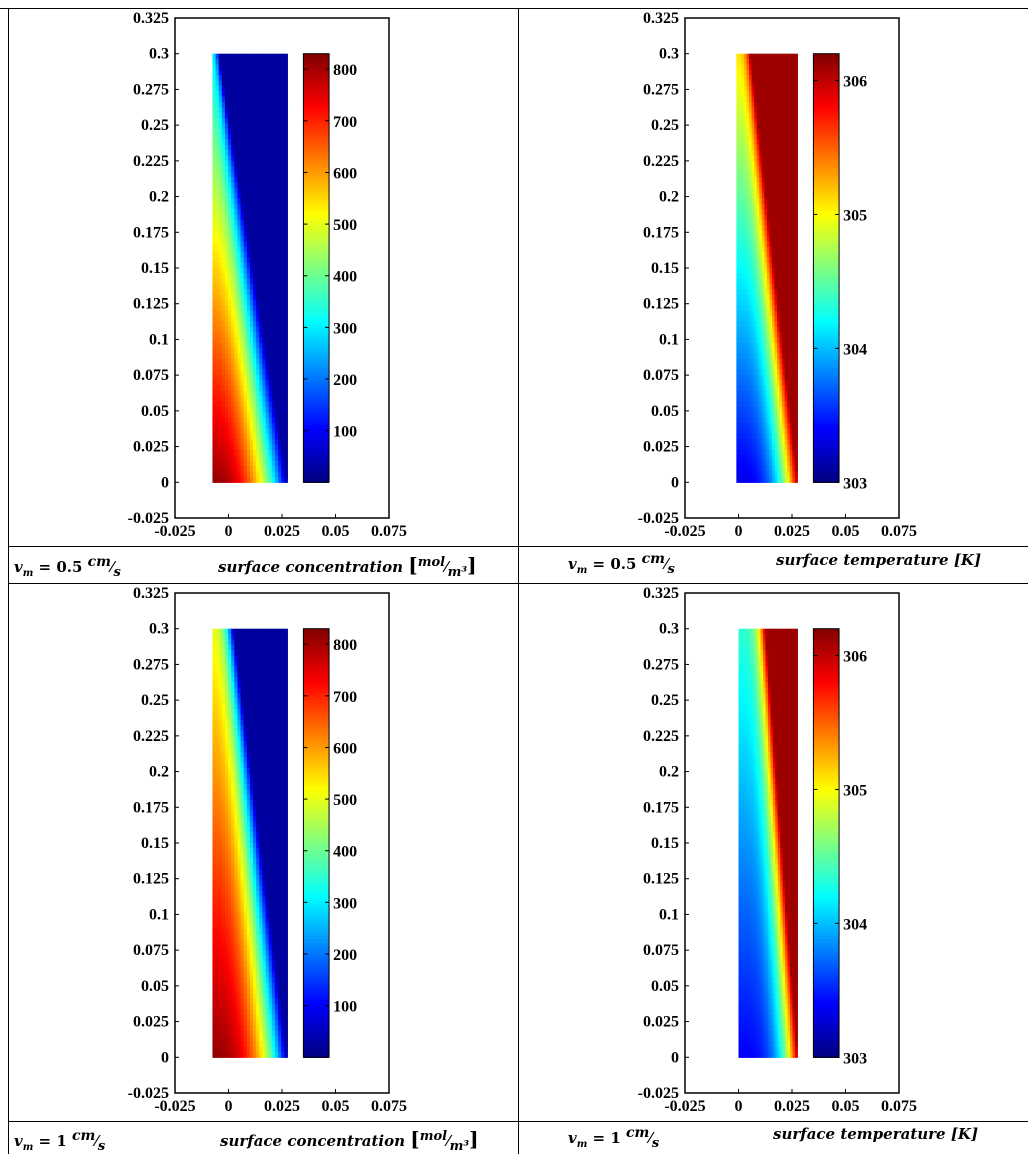  Describe the element at coordinates (661, 304) in the screenshot. I see `y-tick-label: 0.125` at that location.